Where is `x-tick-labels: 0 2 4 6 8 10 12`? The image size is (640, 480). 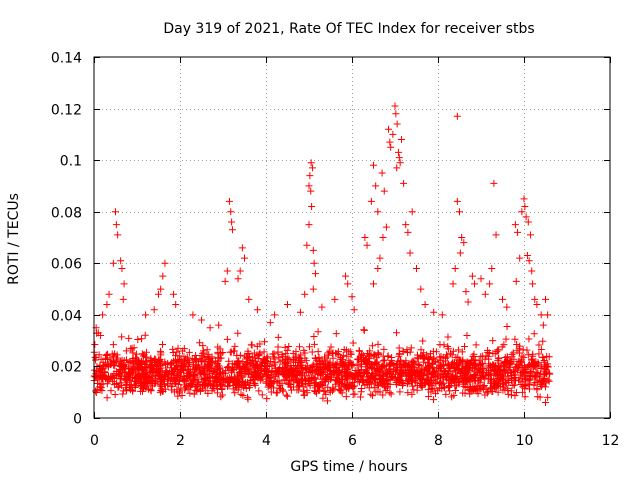
x-tick-labels: 0 2 4 6 8 10 12 is located at coordinates (354, 441).